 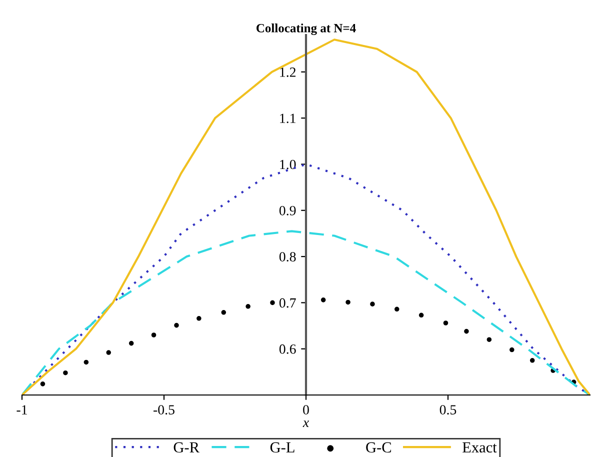 What do you see at coordinates (187, 447) in the screenshot?
I see `legend-label: G-R` at bounding box center [187, 447].